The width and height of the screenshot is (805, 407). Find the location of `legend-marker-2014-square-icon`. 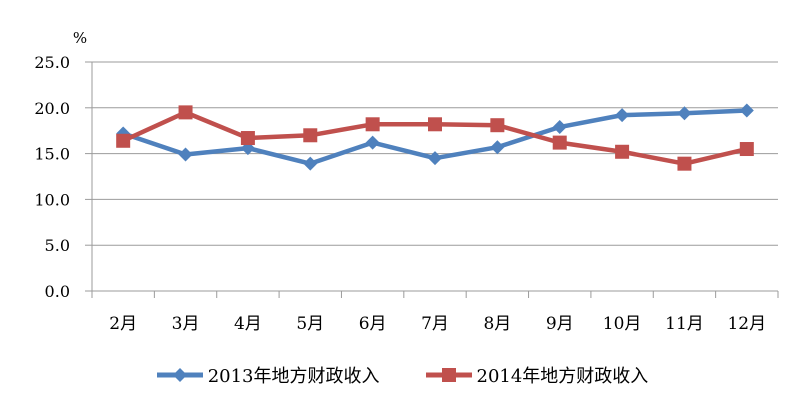

legend-marker-2014-square-icon is located at coordinates (448, 375).